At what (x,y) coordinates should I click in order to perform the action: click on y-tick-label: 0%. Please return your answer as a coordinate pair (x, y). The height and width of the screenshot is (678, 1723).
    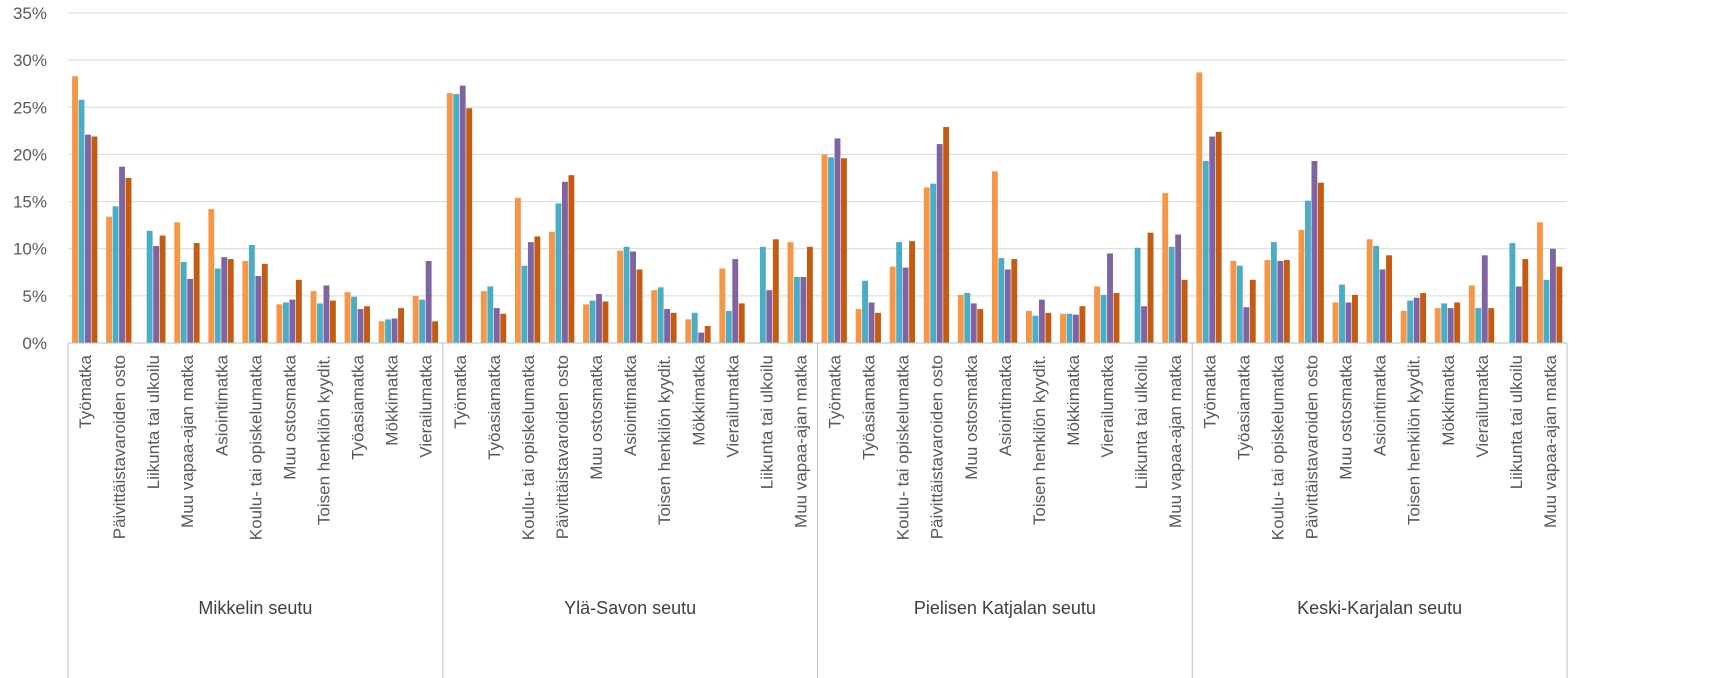
    Looking at the image, I should click on (34, 343).